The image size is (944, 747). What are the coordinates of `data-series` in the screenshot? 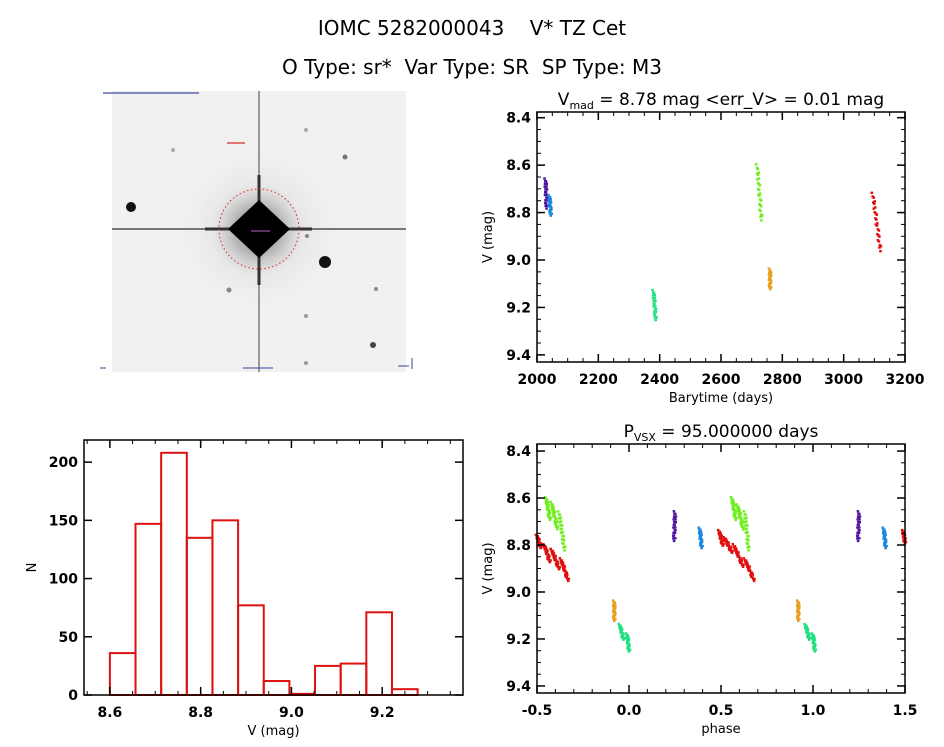 It's located at (876, 222).